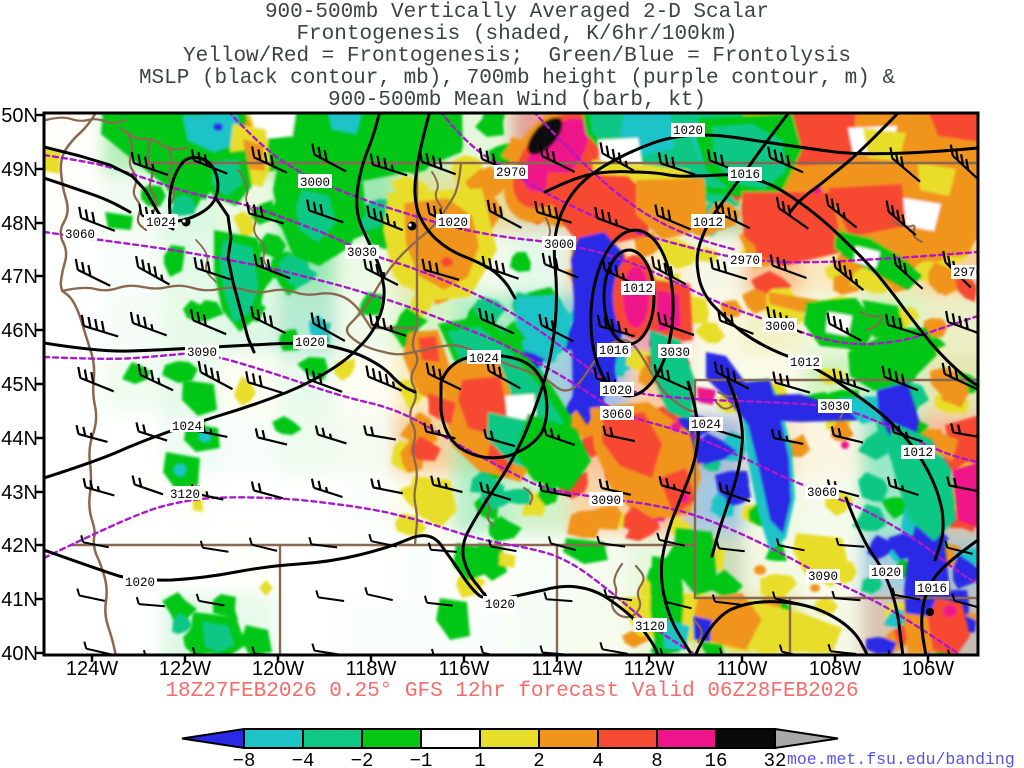 Image resolution: width=1024 pixels, height=768 pixels. Describe the element at coordinates (649, 669) in the screenshot. I see `svg-text: 112W` at that location.